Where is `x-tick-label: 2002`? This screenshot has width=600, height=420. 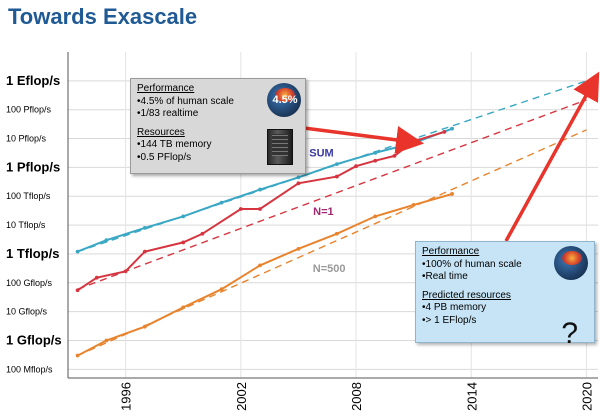
x-tick-label: 2002 is located at coordinates (241, 396).